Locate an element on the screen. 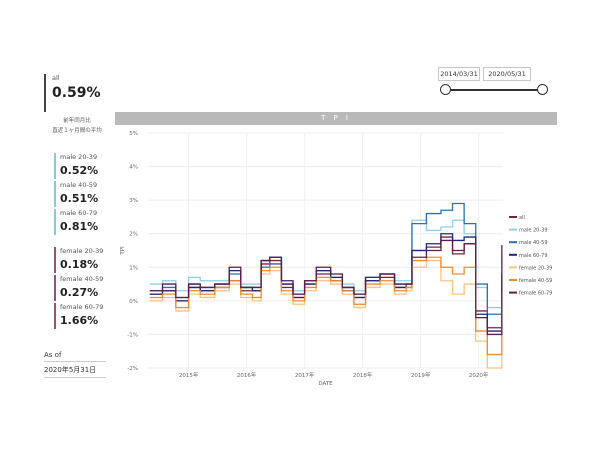 The width and height of the screenshot is (600, 450). legend-label: male 60-79 is located at coordinates (533, 256).